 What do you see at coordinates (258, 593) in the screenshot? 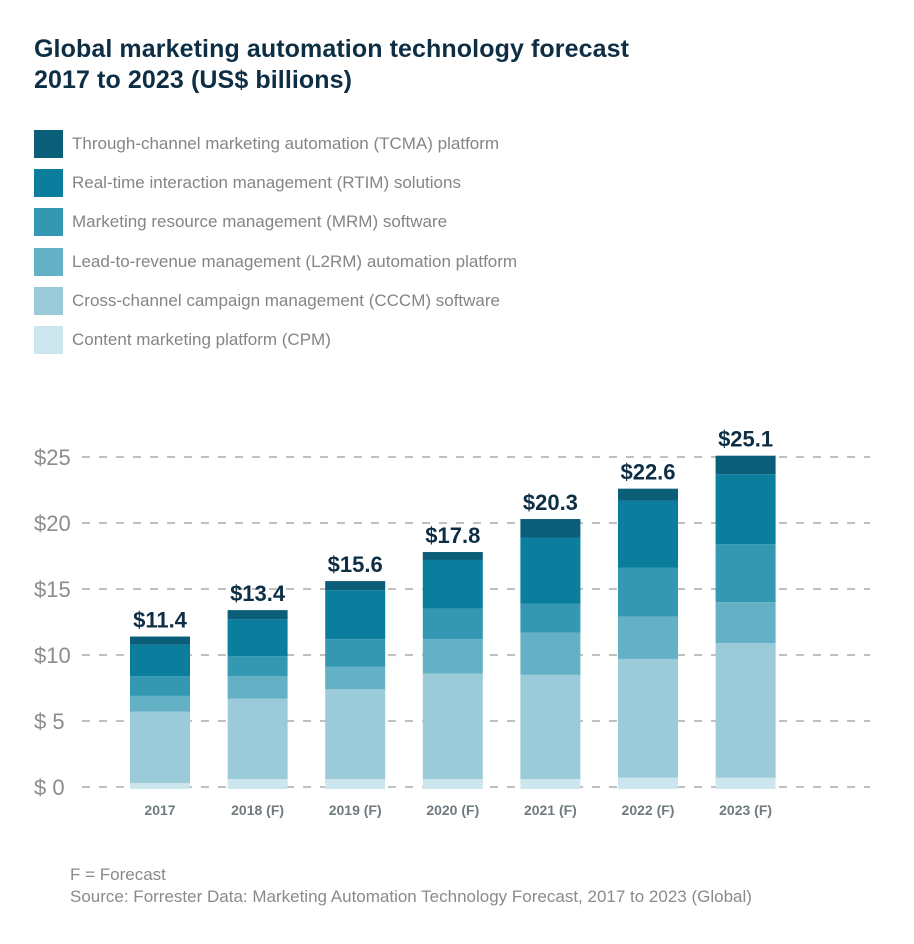
I see `bar-total-label: $13.4` at bounding box center [258, 593].